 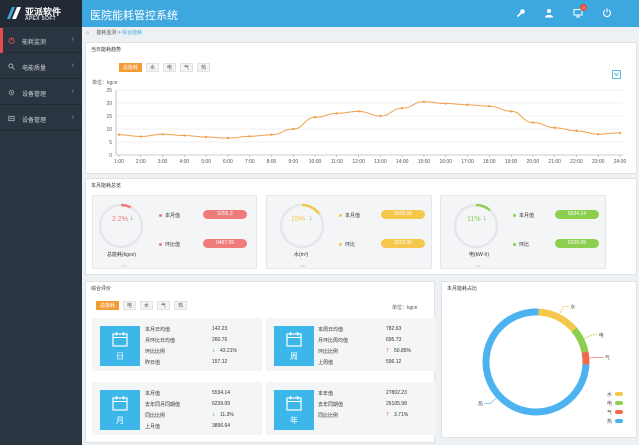 I want to click on stat-label: 本年值, so click(x=326, y=394).